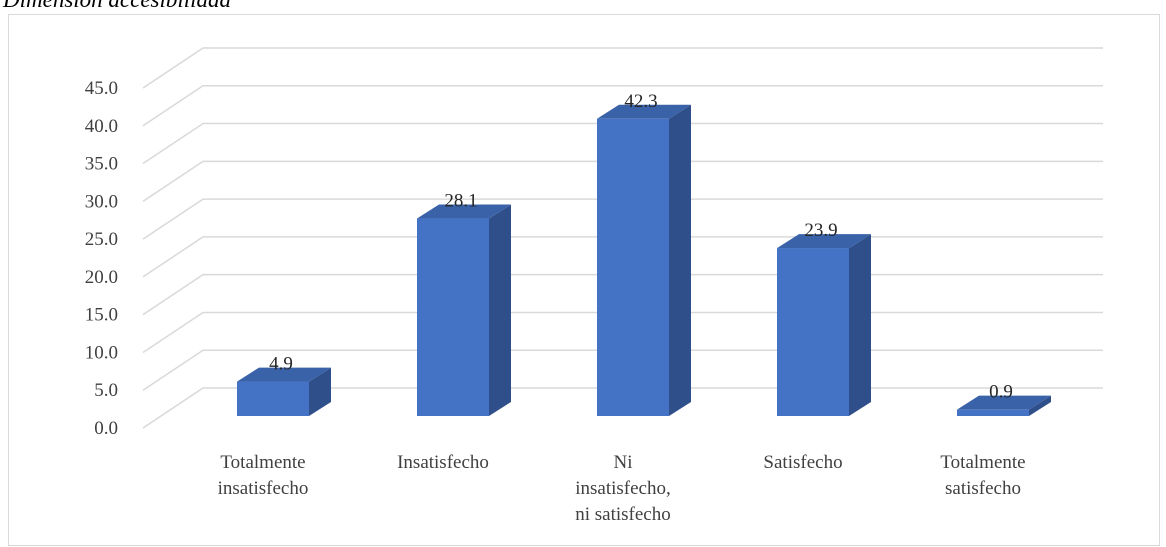 The image size is (1166, 547). What do you see at coordinates (623, 462) in the screenshot?
I see `category-label: Ni` at bounding box center [623, 462].